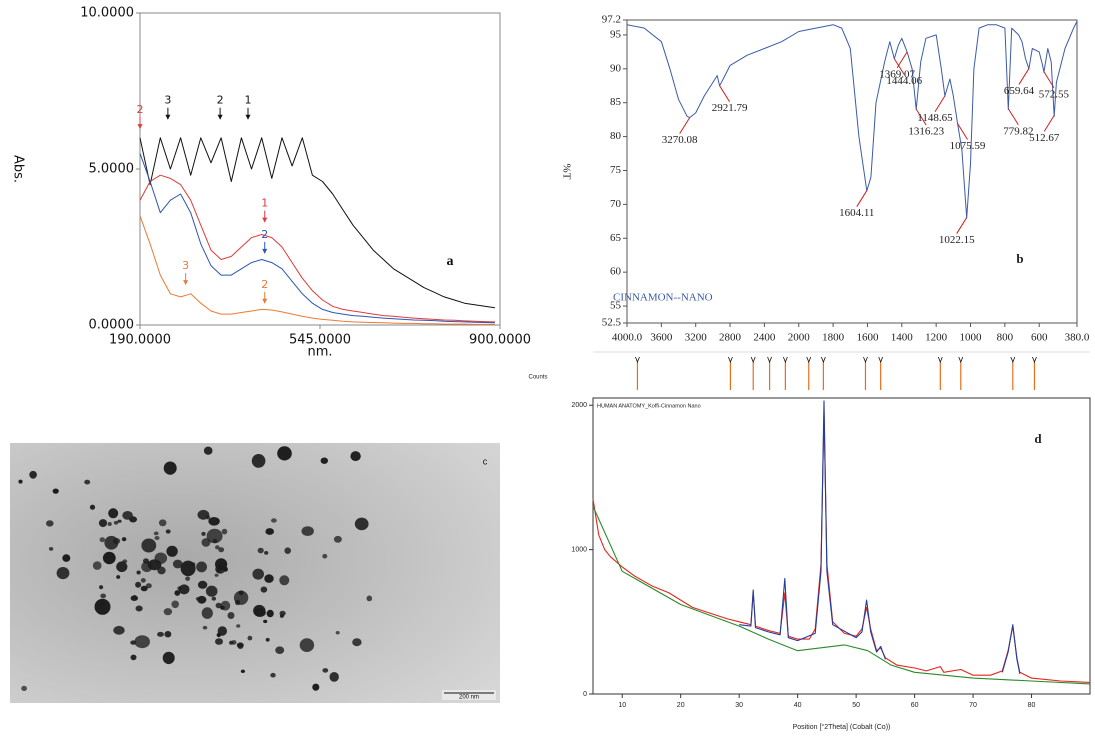  What do you see at coordinates (112, 169) in the screenshot?
I see `y-tick-label: 5.0000` at bounding box center [112, 169].